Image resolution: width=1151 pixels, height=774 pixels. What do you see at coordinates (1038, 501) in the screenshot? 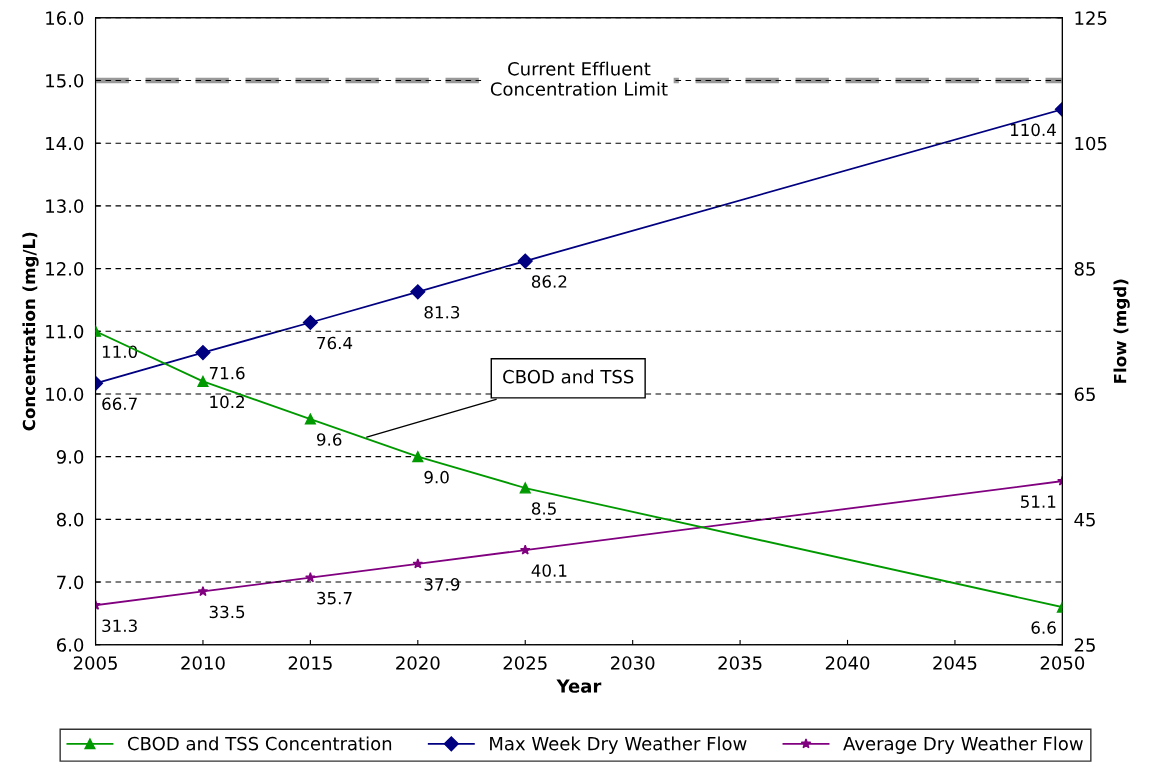
I see `data-label: 51.1` at bounding box center [1038, 501].